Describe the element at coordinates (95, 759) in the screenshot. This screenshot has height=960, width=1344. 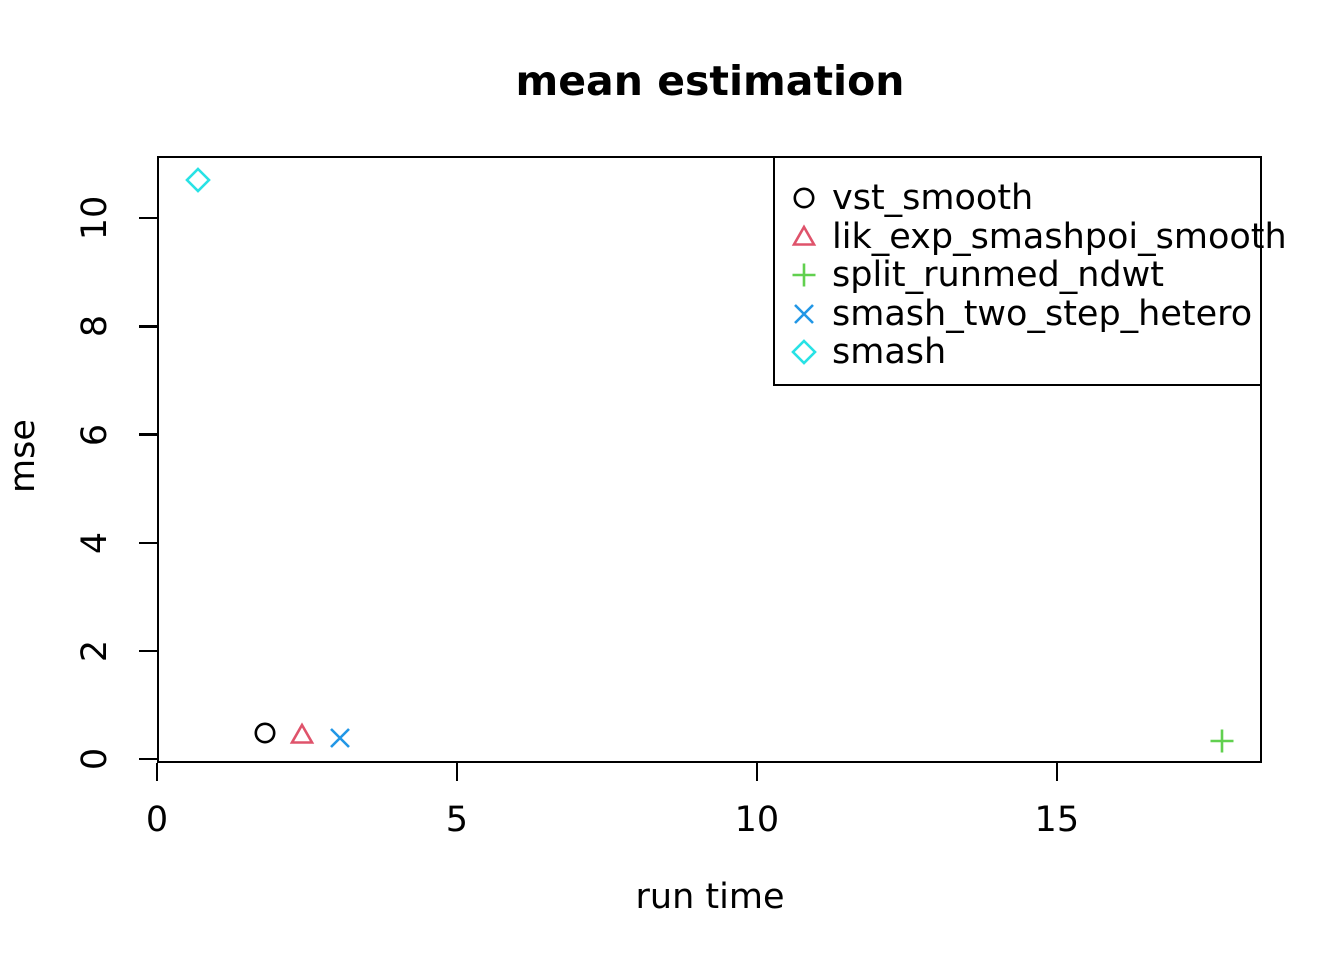
I see `y-tick-label: 0` at that location.